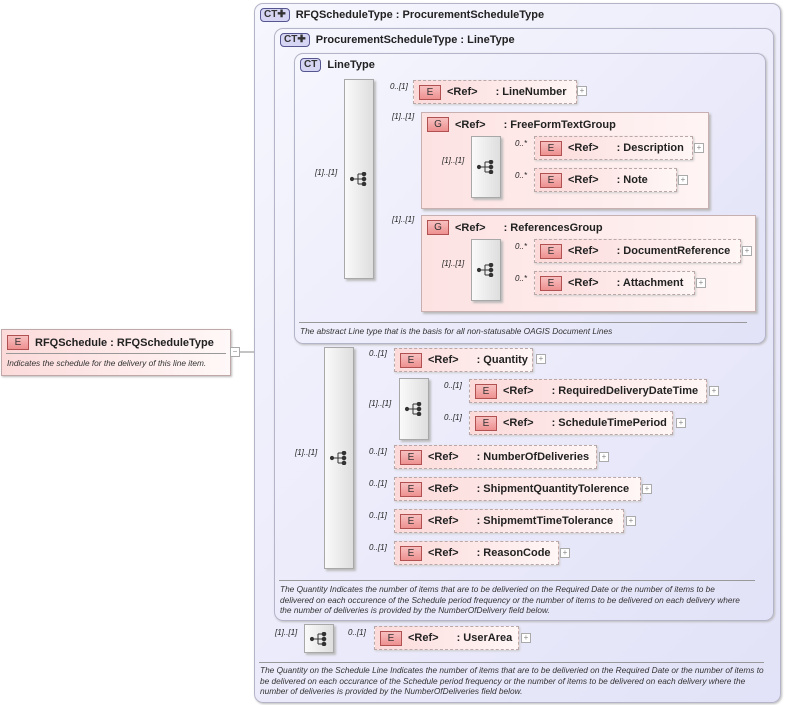 The height and width of the screenshot is (705, 785). I want to click on element-description: E <Ref> : Description, so click(613, 148).